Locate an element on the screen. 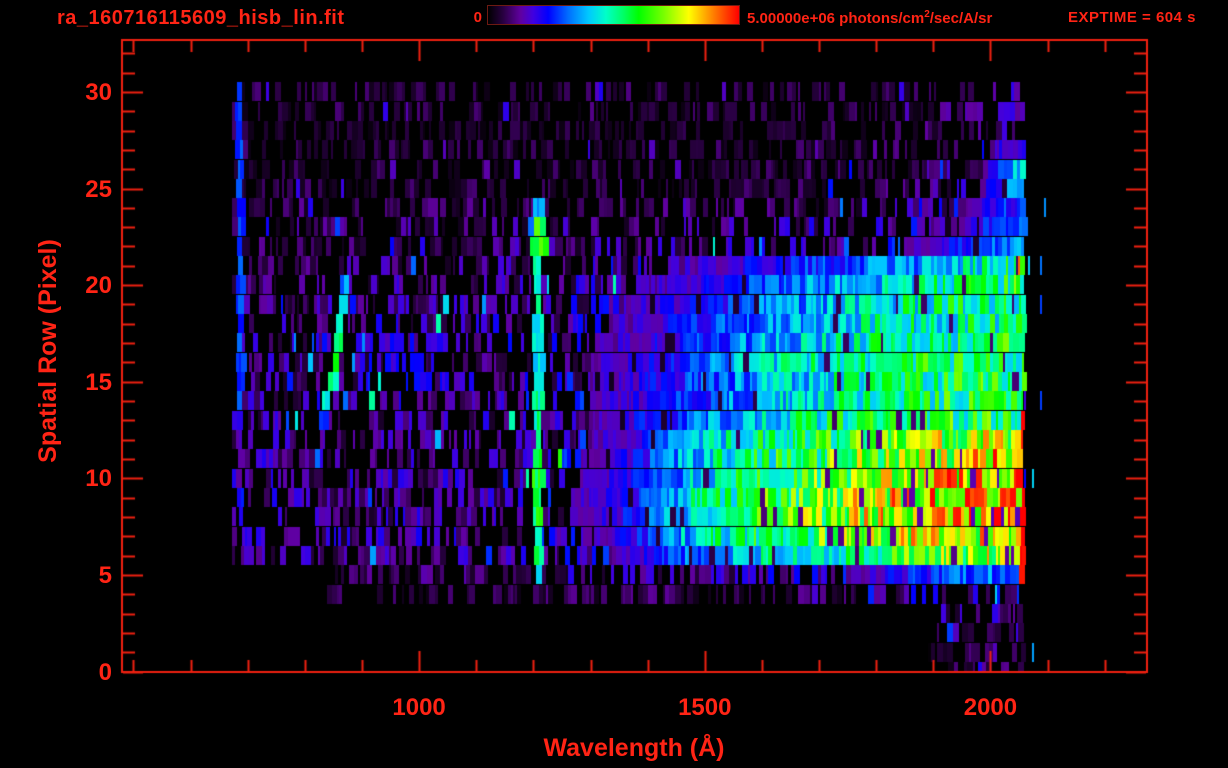 The height and width of the screenshot is (768, 1228). x-tick-label: 1000 is located at coordinates (419, 707).